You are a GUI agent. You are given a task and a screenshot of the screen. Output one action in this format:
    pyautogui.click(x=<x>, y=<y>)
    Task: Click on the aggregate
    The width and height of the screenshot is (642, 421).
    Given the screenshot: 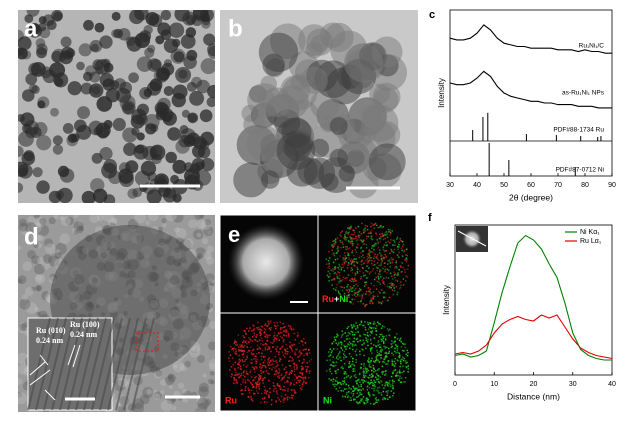 What is the action you would take?
    pyautogui.click(x=320, y=148)
    